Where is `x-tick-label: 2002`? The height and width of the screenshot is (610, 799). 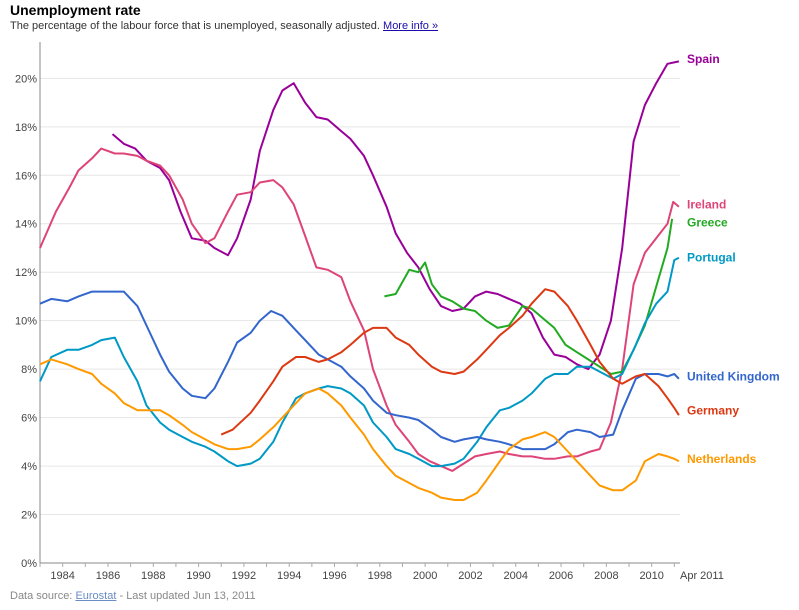
x-tick-label: 2002 is located at coordinates (470, 576).